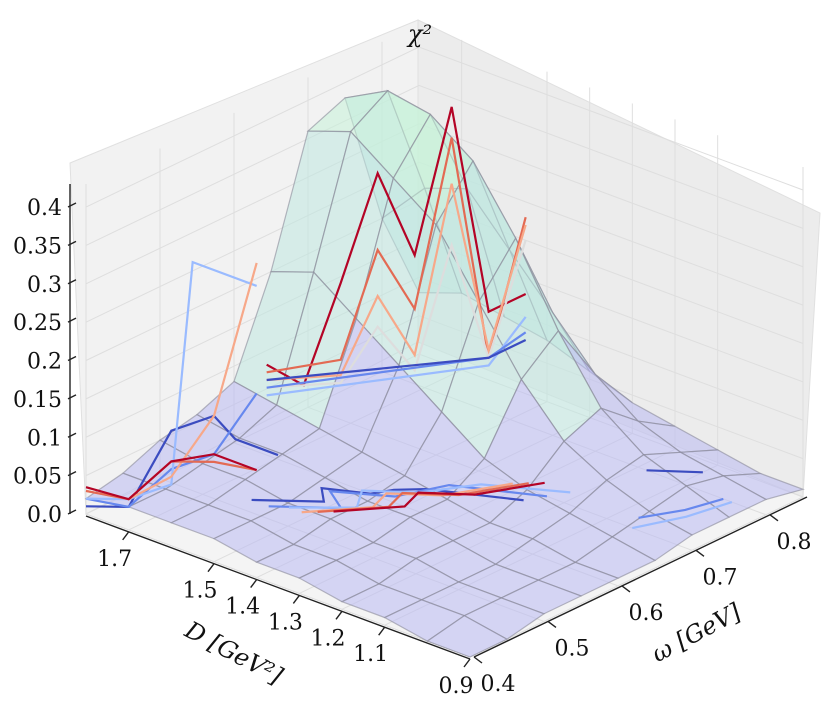 The image size is (831, 713). What do you see at coordinates (467, 636) in the screenshot?
I see `surface-patch` at bounding box center [467, 636].